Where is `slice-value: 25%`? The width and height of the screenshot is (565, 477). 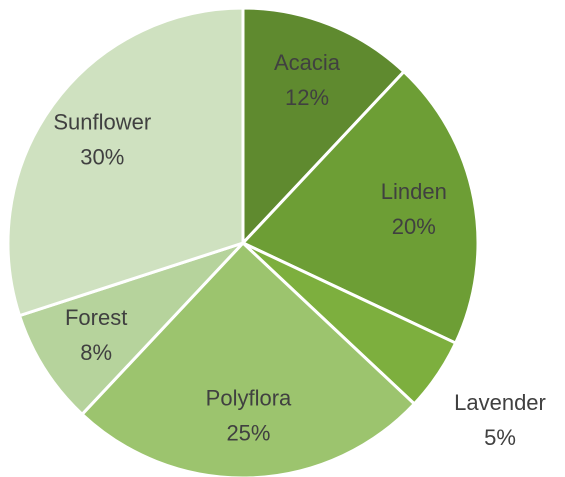 slice-value: 25% is located at coordinates (248, 433).